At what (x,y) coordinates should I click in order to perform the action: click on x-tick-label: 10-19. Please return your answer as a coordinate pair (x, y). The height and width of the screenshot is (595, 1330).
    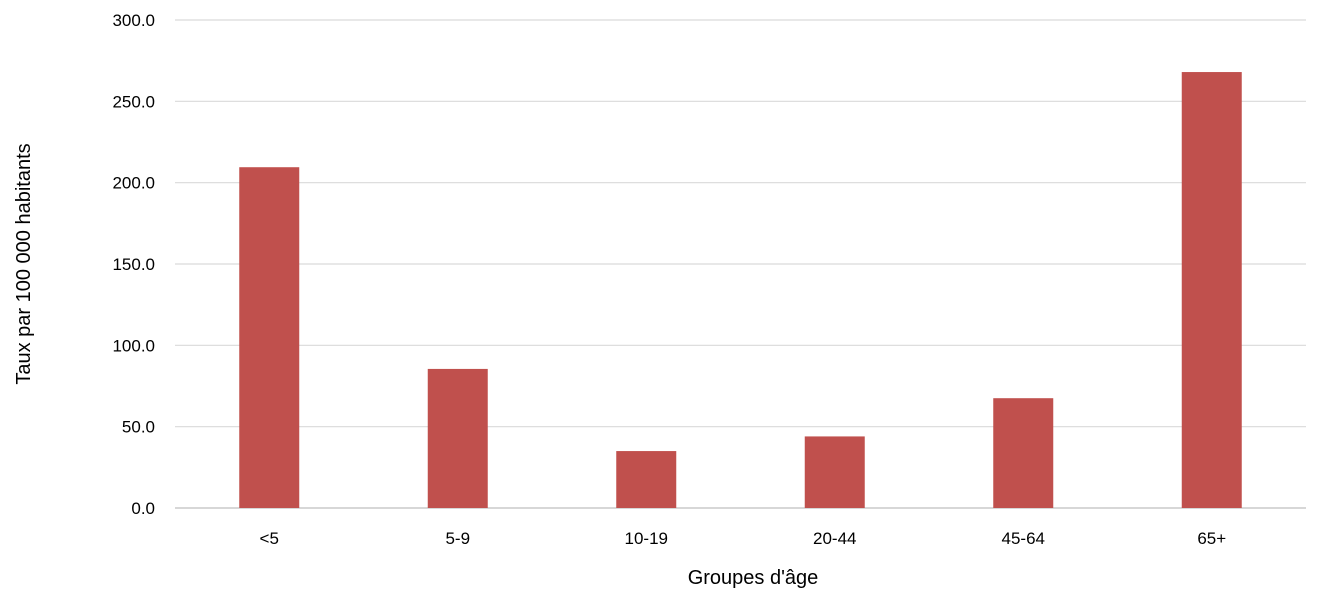
    Looking at the image, I should click on (646, 538).